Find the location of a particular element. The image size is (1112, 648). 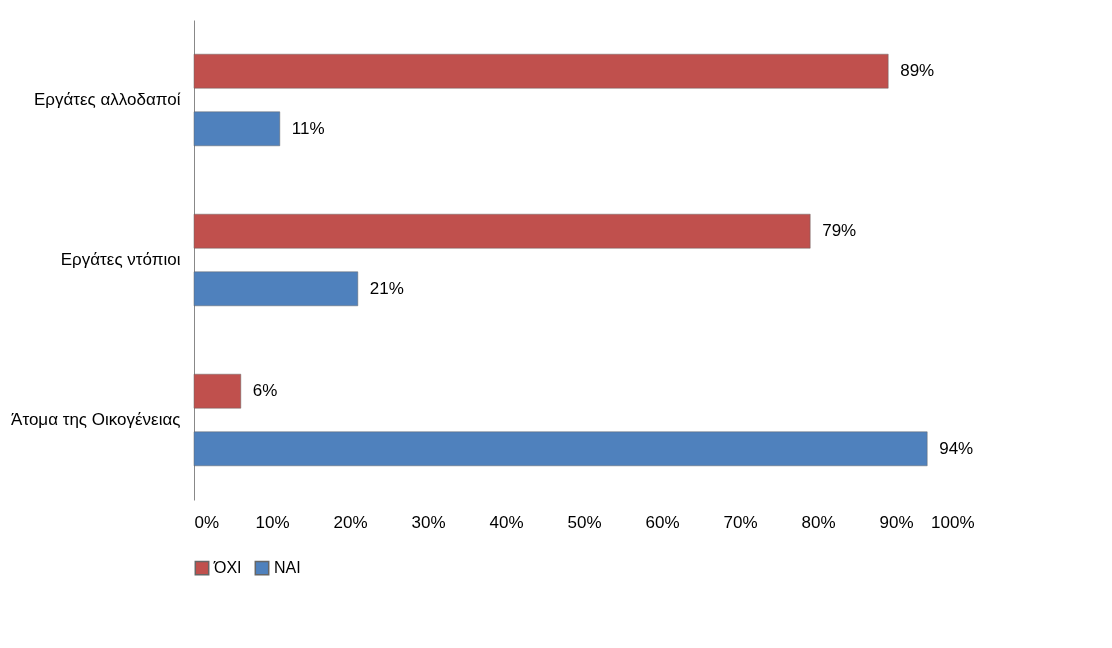

y-tick-label: Άτομα της Οικογένειας is located at coordinates (96, 419).